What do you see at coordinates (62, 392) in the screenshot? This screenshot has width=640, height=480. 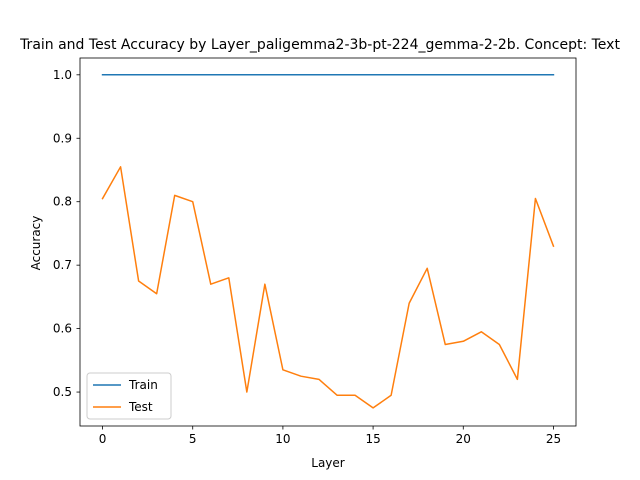 I see `y-tick-label: 0.5` at bounding box center [62, 392].